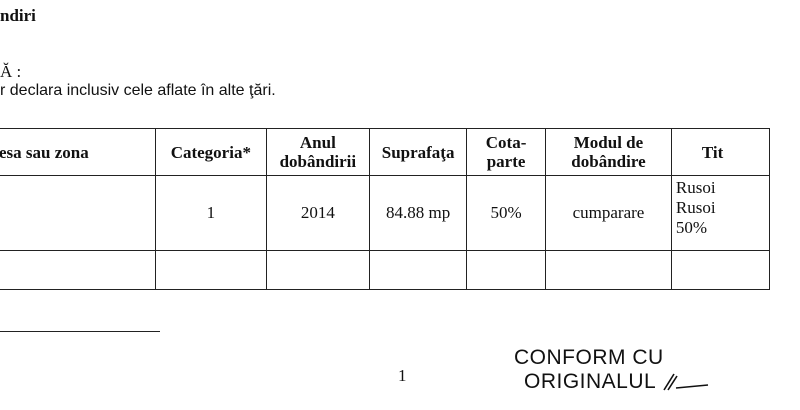 The height and width of the screenshot is (410, 800). What do you see at coordinates (211, 152) in the screenshot?
I see `header-category: Categoria*` at bounding box center [211, 152].